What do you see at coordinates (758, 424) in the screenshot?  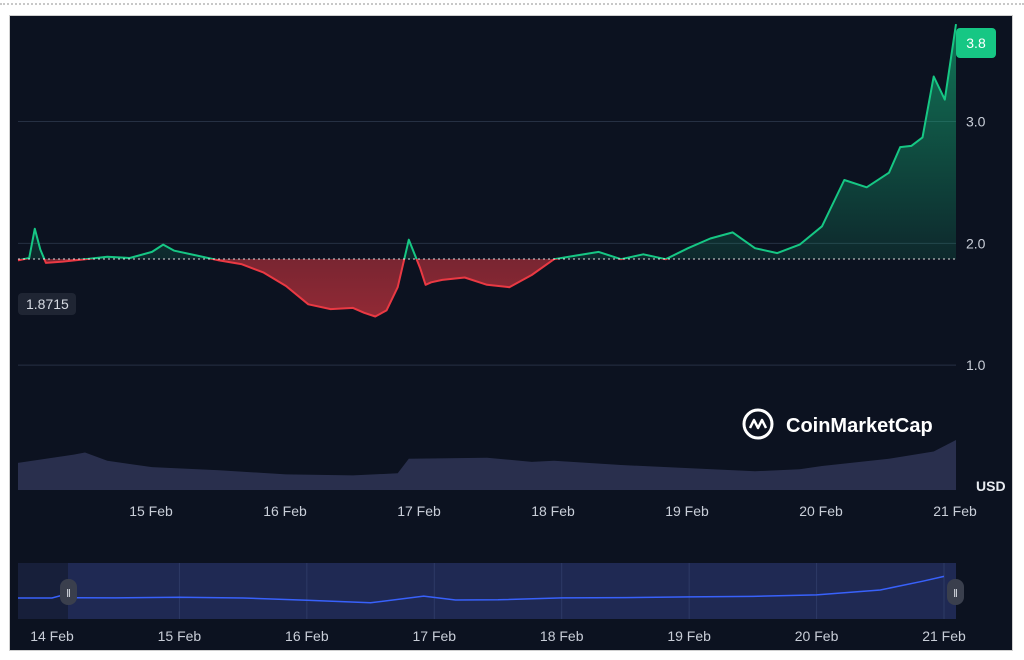 I see `coinmarketcap-logo-icon` at bounding box center [758, 424].